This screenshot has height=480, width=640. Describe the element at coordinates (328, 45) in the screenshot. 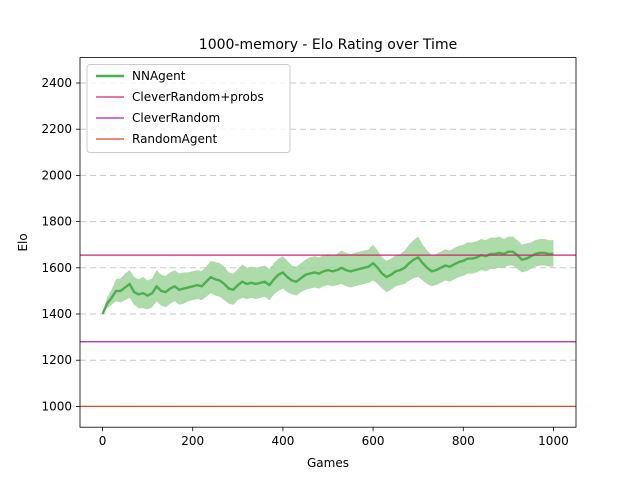

I see `chart-title: 1000-memory - Elo Rating over Time` at that location.